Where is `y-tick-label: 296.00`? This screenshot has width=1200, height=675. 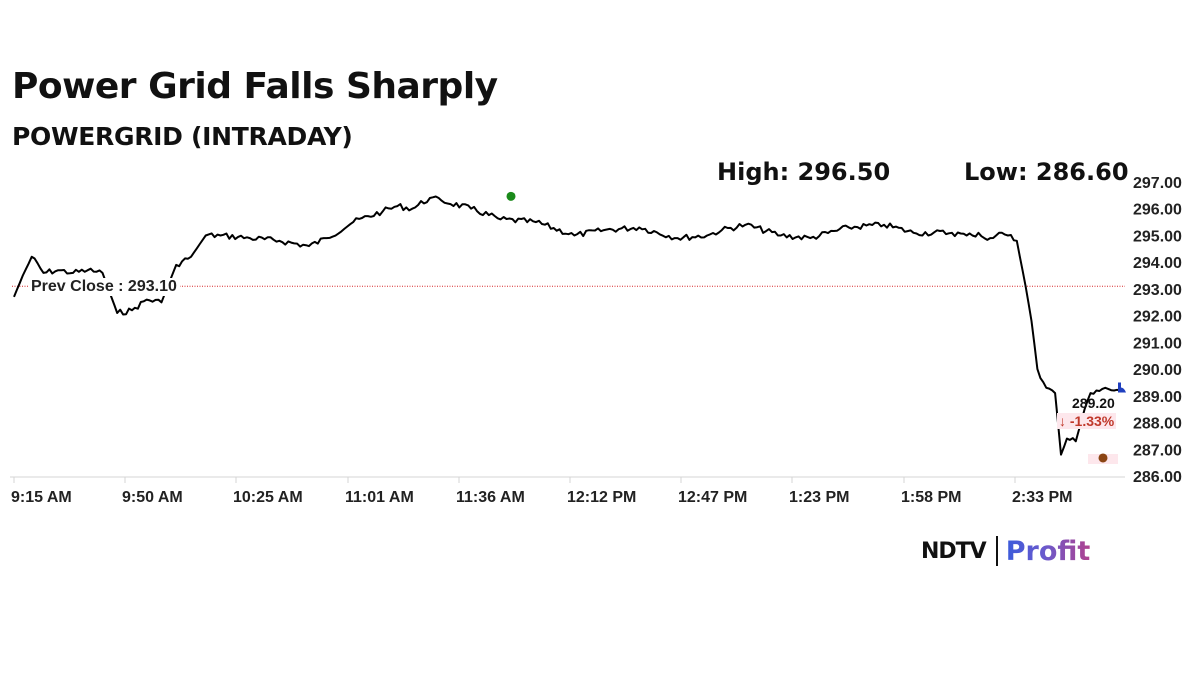 y-tick-label: 296.00 is located at coordinates (1157, 210).